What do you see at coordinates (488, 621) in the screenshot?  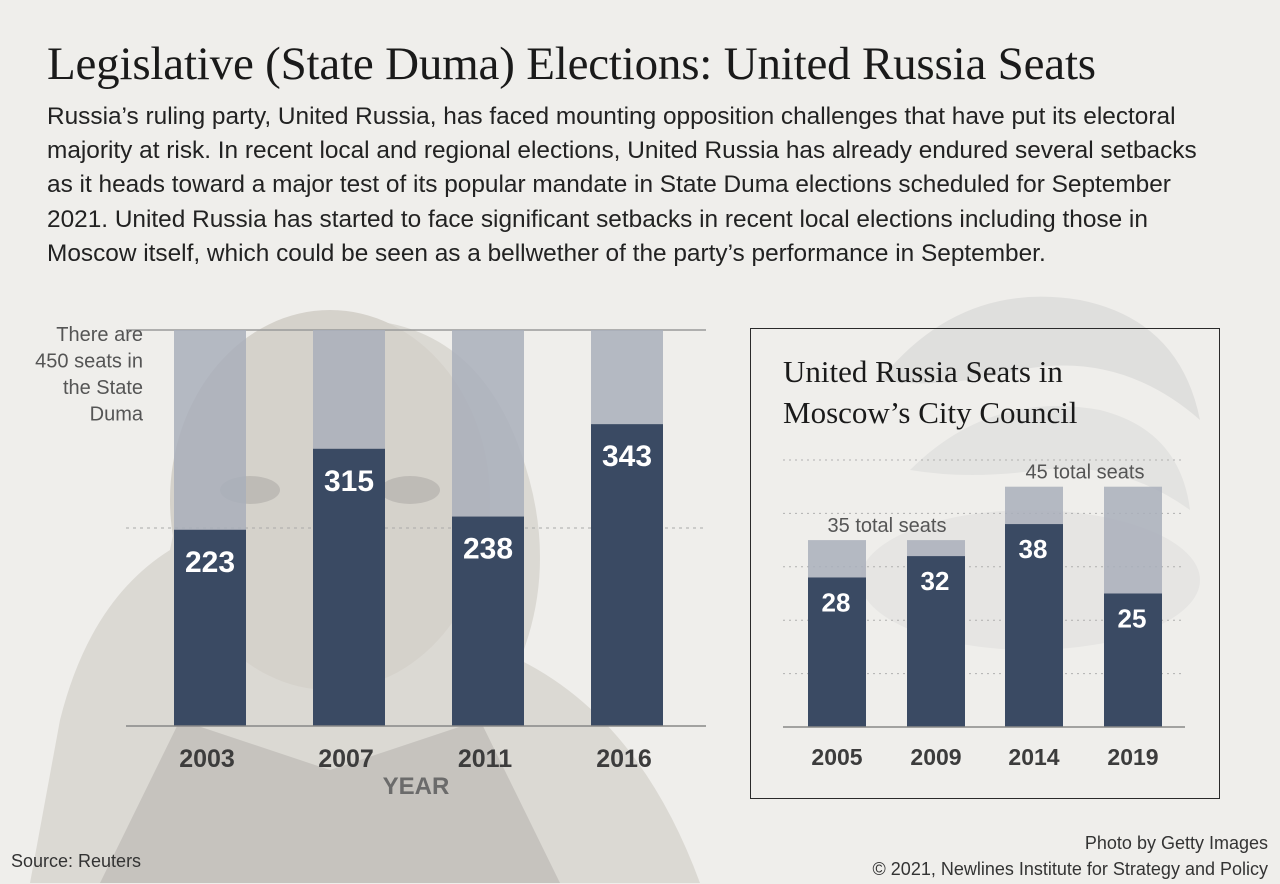 I see `seat-bar-2011` at bounding box center [488, 621].